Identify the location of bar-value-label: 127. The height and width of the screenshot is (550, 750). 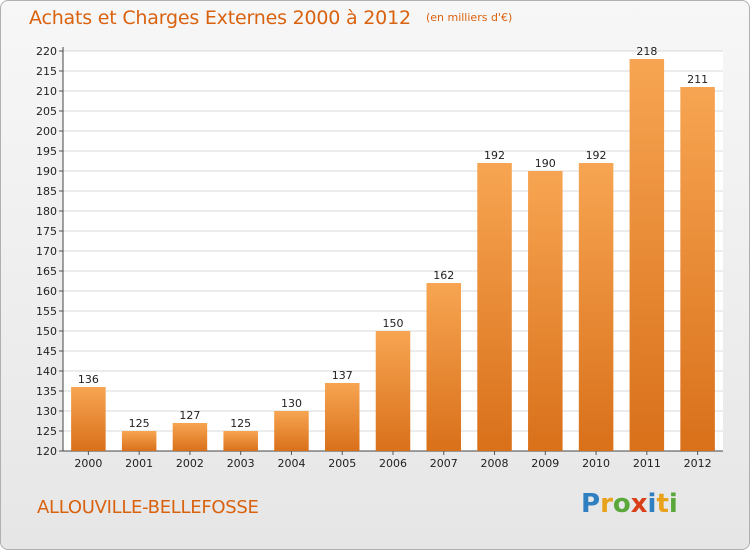
(189, 415).